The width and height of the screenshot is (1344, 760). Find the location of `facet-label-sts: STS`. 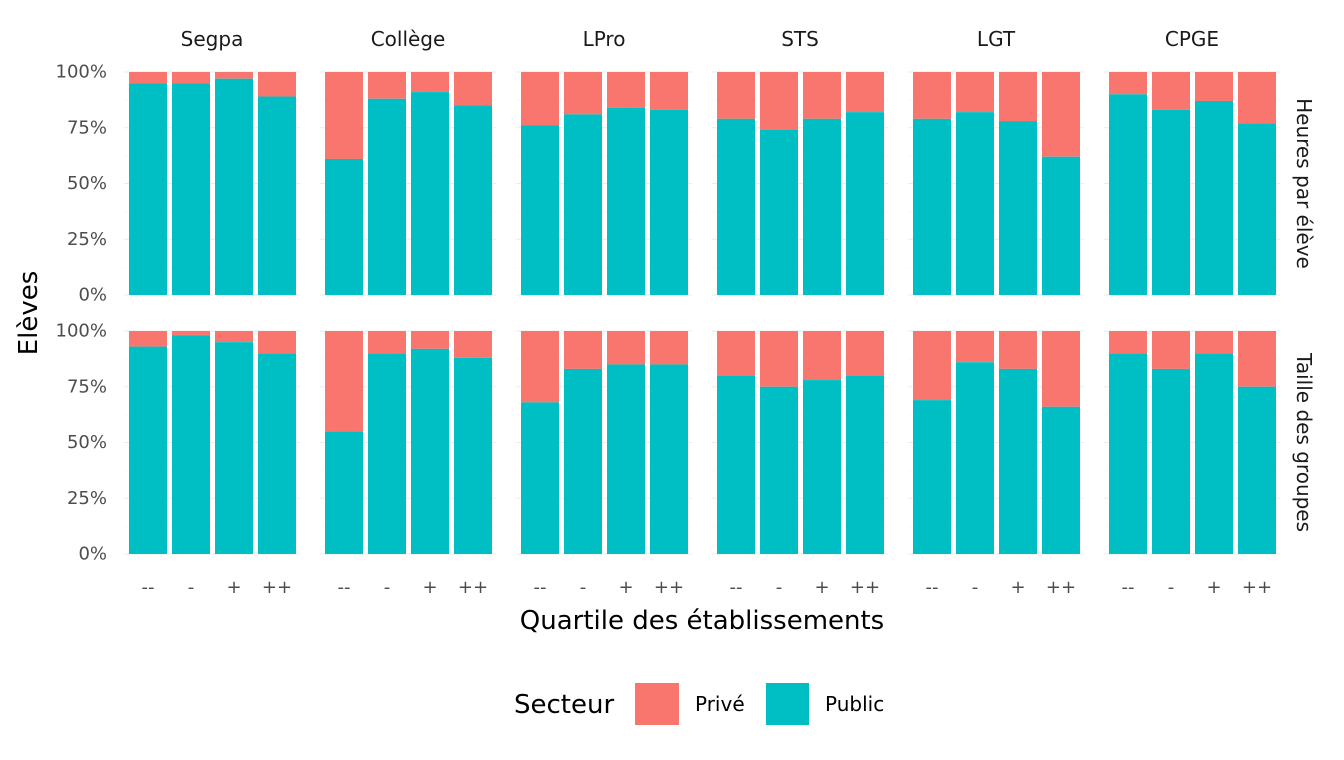

facet-label-sts: STS is located at coordinates (800, 39).